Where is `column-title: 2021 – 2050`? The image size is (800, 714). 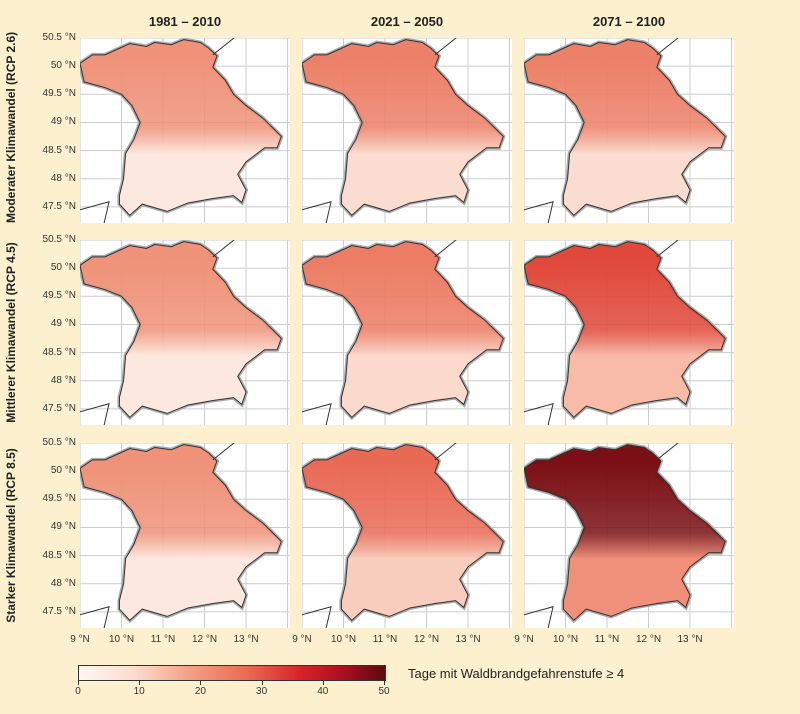
column-title: 2021 – 2050 is located at coordinates (407, 21).